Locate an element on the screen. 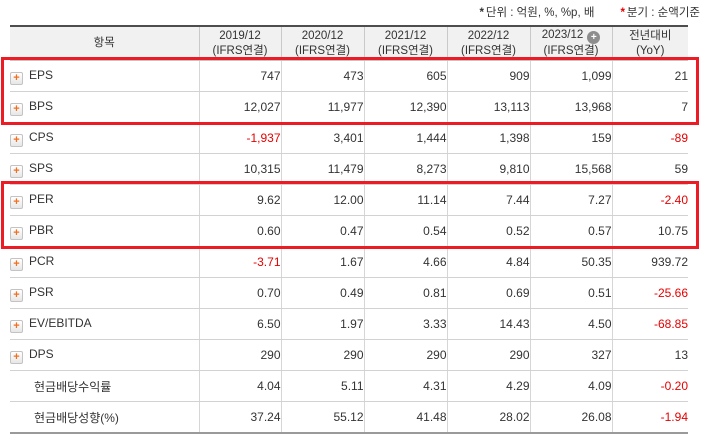 The width and height of the screenshot is (706, 441). unit-note: * 단위 : 억원, %, %p, 배 is located at coordinates (536, 12).